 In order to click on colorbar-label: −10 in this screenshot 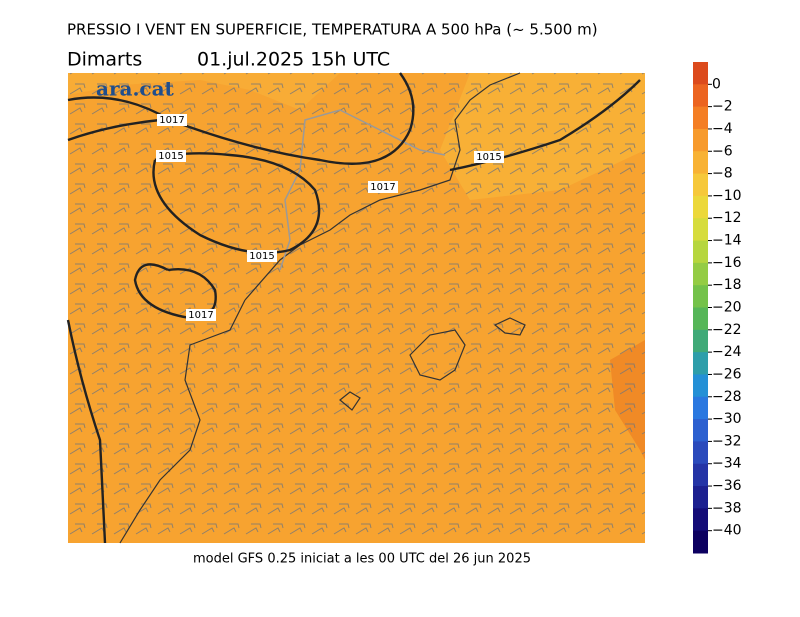, I will do `click(727, 196)`.